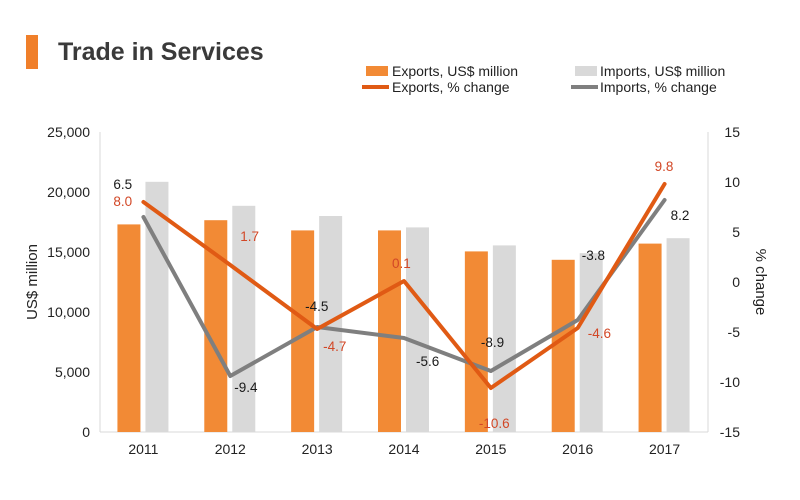  What do you see at coordinates (68, 192) in the screenshot?
I see `y-tick-label: 20,000` at bounding box center [68, 192].